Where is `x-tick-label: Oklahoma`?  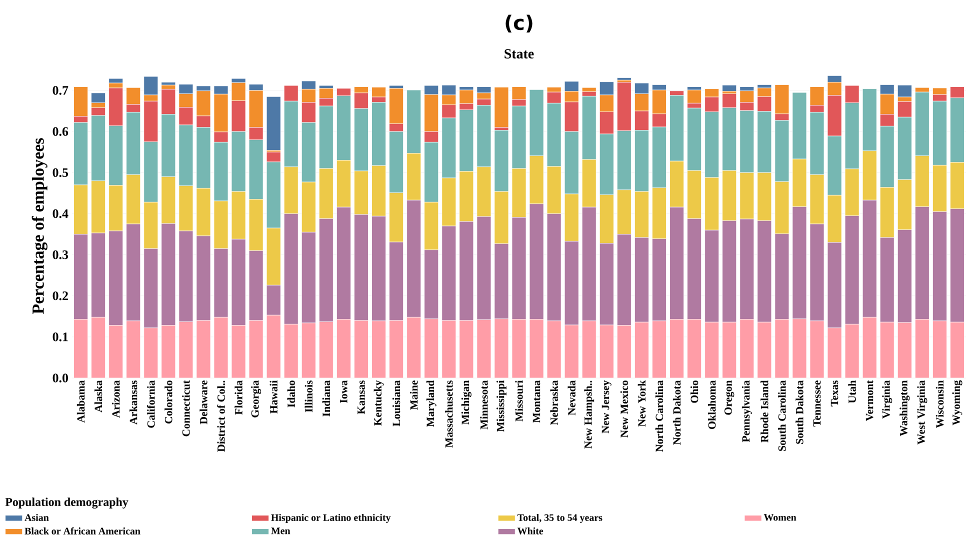
x-tick-label: Oklahoma is located at coordinates (712, 404).